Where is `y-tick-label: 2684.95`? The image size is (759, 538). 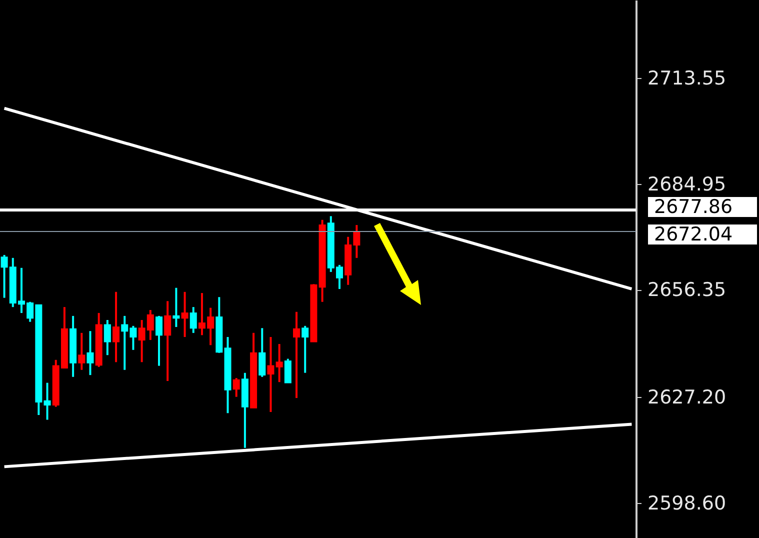
y-tick-label: 2684.95 is located at coordinates (687, 184).